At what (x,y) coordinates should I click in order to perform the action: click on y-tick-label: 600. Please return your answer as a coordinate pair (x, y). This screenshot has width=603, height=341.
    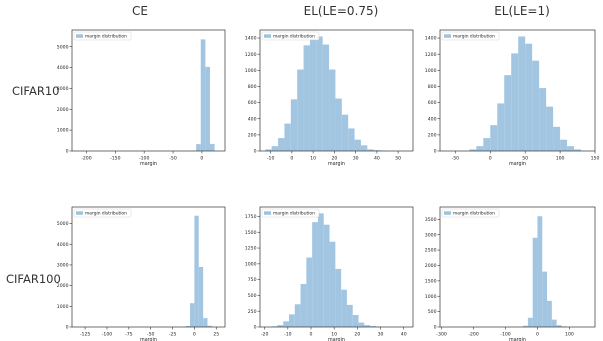
    Looking at the image, I should click on (252, 103).